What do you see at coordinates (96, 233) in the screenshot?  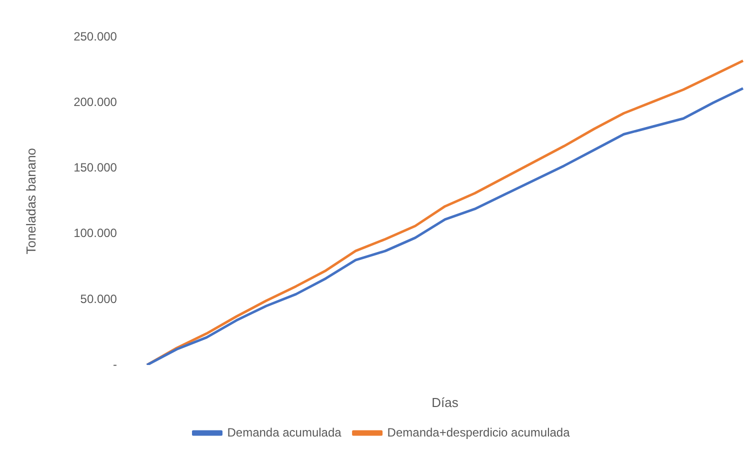 I see `y-tick-label: 100.000` at bounding box center [96, 233].